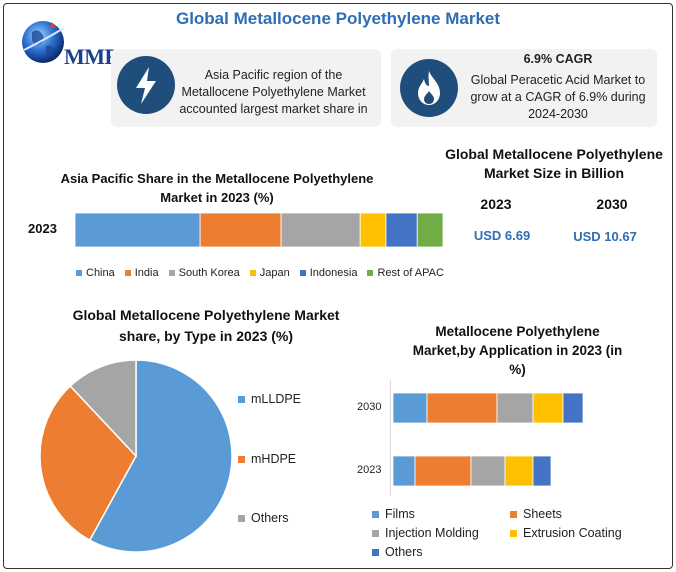 This screenshot has height=572, width=676. Describe the element at coordinates (548, 408) in the screenshot. I see `bar-segment-extrusion-coating-2030` at that location.